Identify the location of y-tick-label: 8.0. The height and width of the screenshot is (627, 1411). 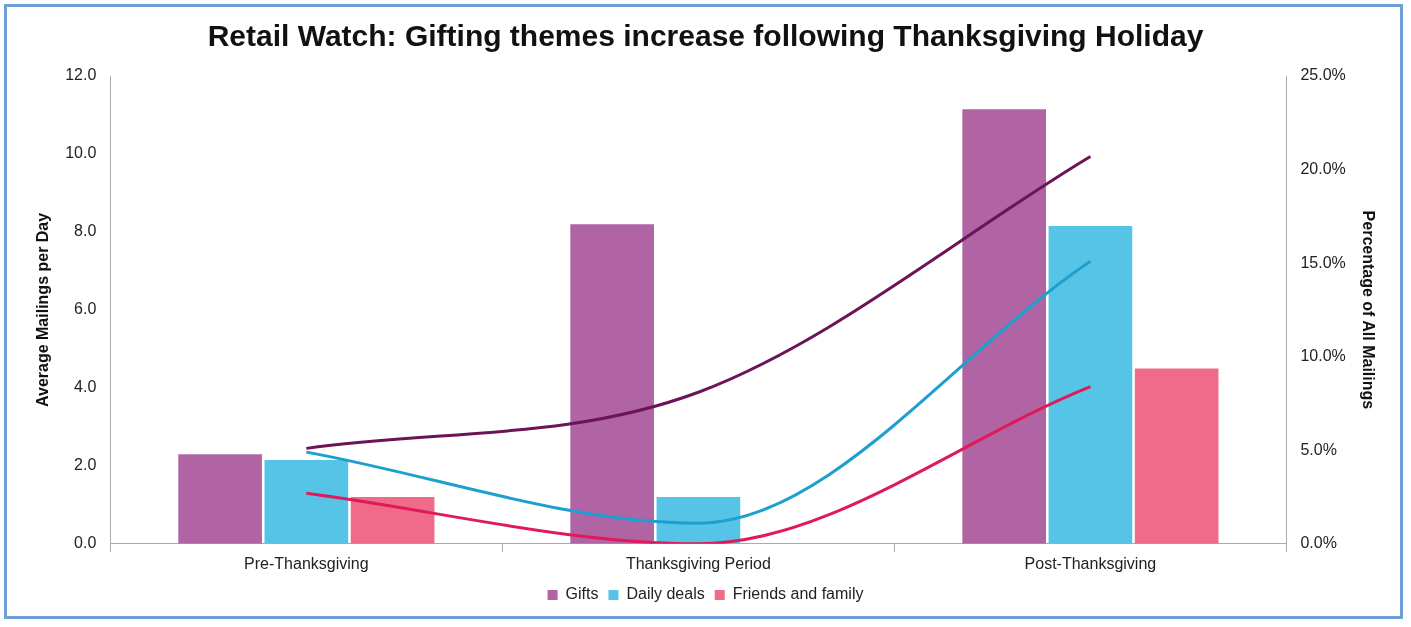
(85, 231).